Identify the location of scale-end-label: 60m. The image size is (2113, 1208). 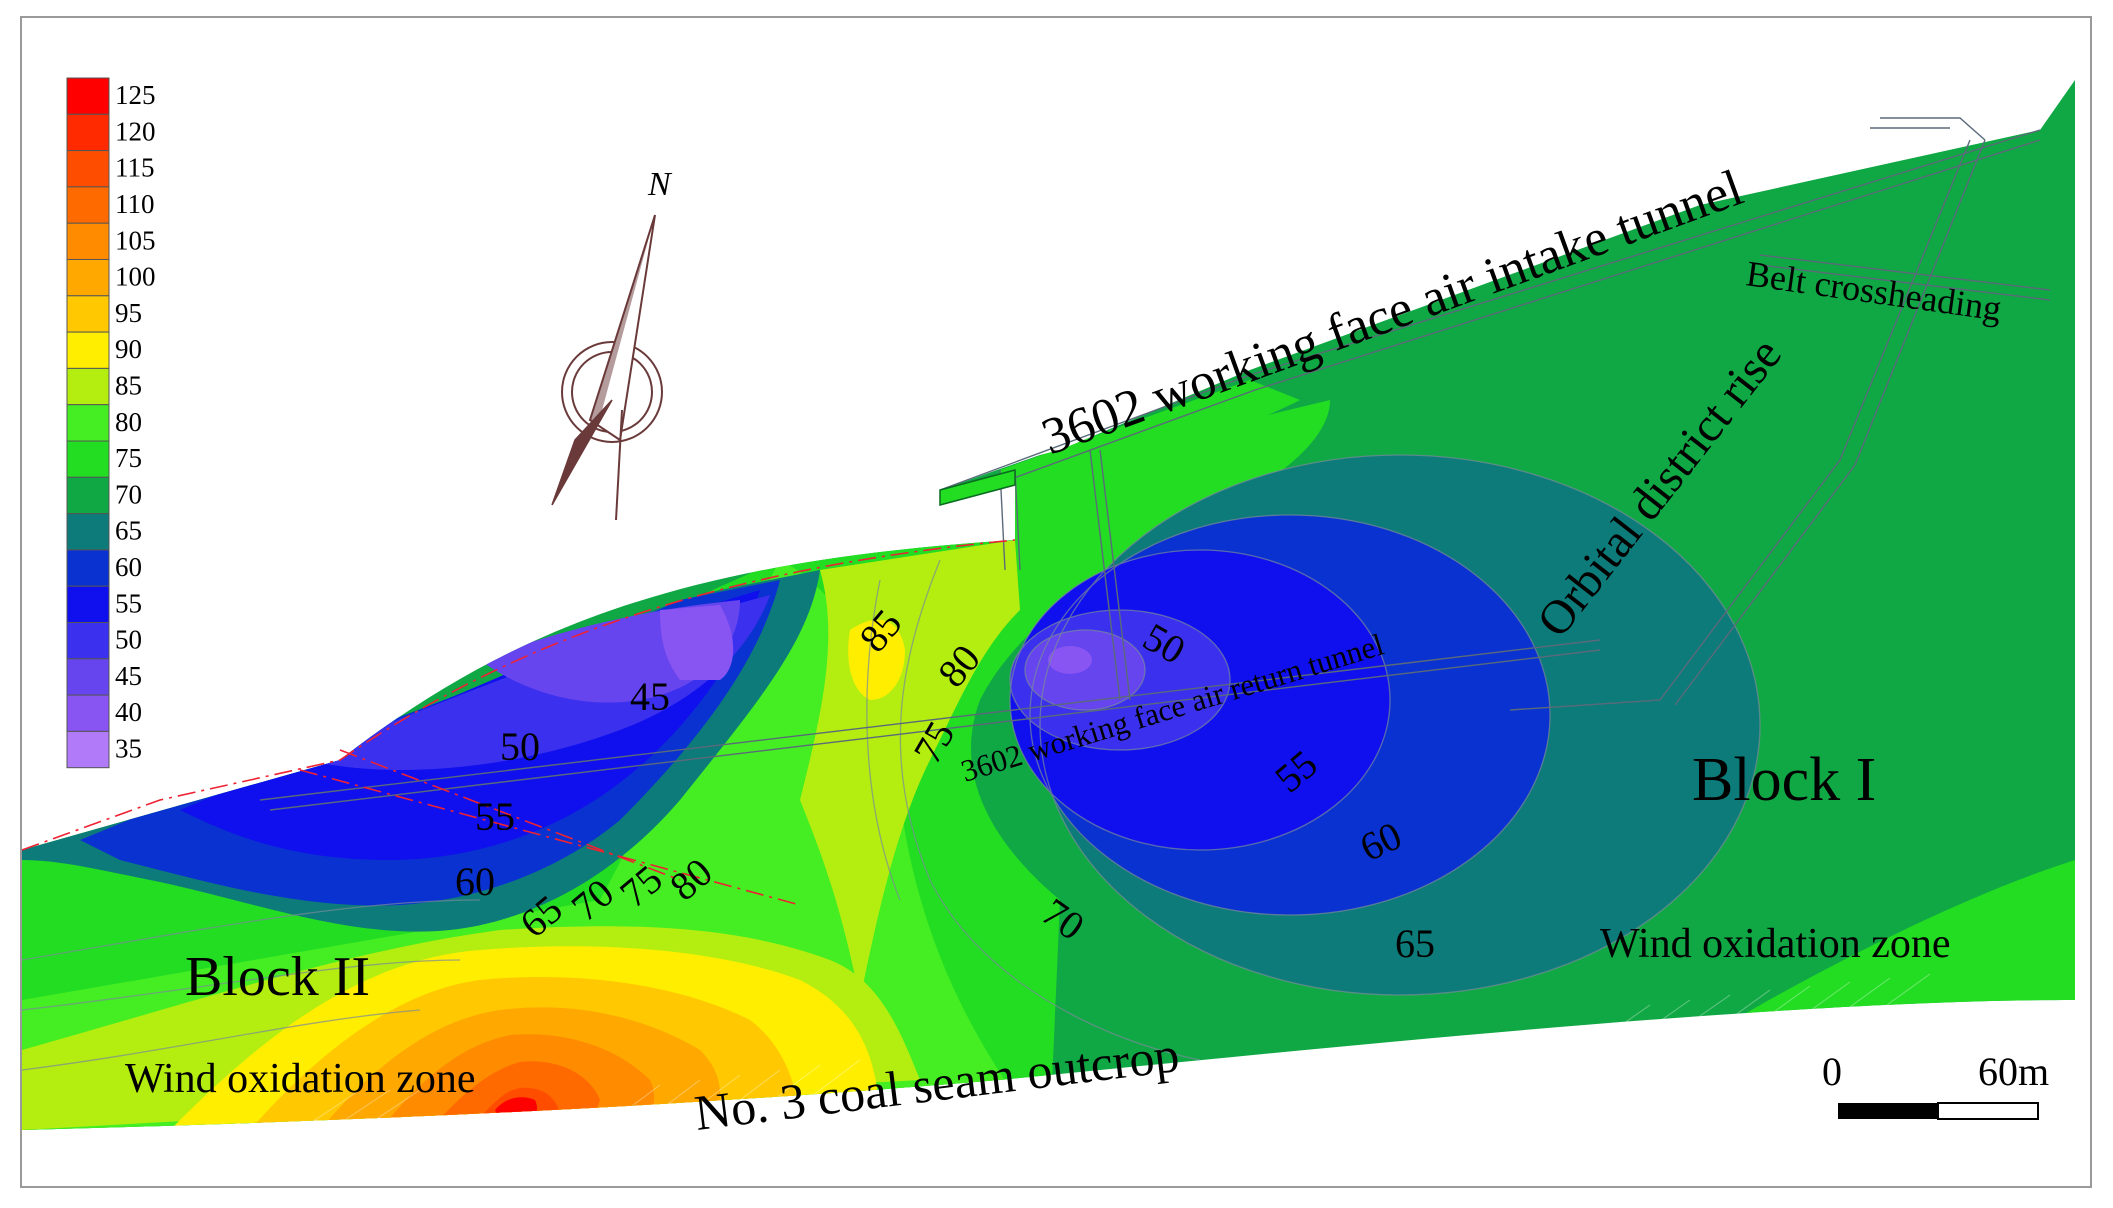
(2013, 1071).